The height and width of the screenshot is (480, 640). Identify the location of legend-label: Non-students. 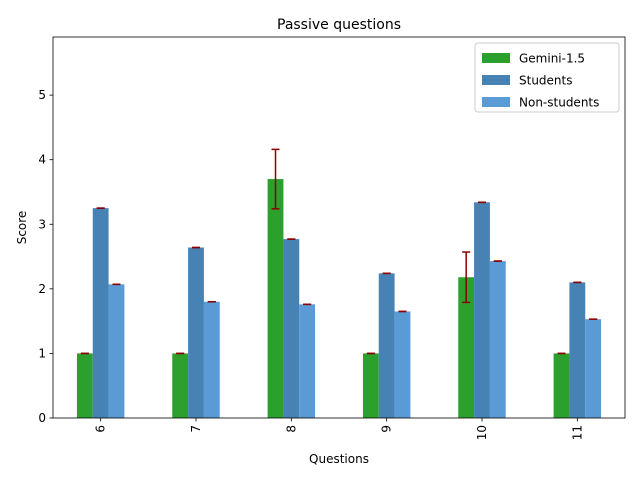
(559, 103).